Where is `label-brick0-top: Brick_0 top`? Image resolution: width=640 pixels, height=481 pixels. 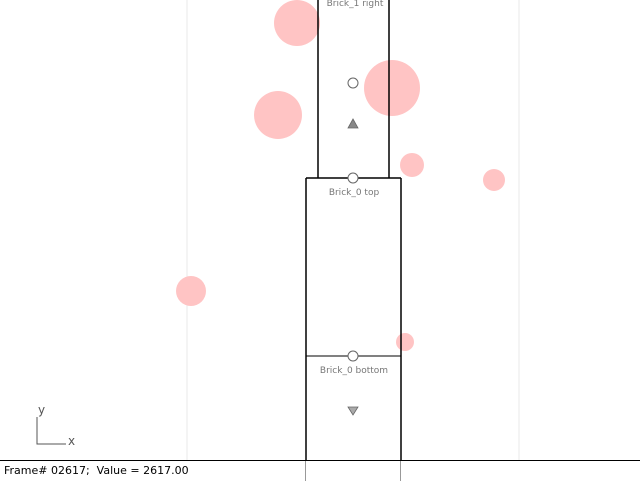
label-brick0-top: Brick_0 top is located at coordinates (354, 193).